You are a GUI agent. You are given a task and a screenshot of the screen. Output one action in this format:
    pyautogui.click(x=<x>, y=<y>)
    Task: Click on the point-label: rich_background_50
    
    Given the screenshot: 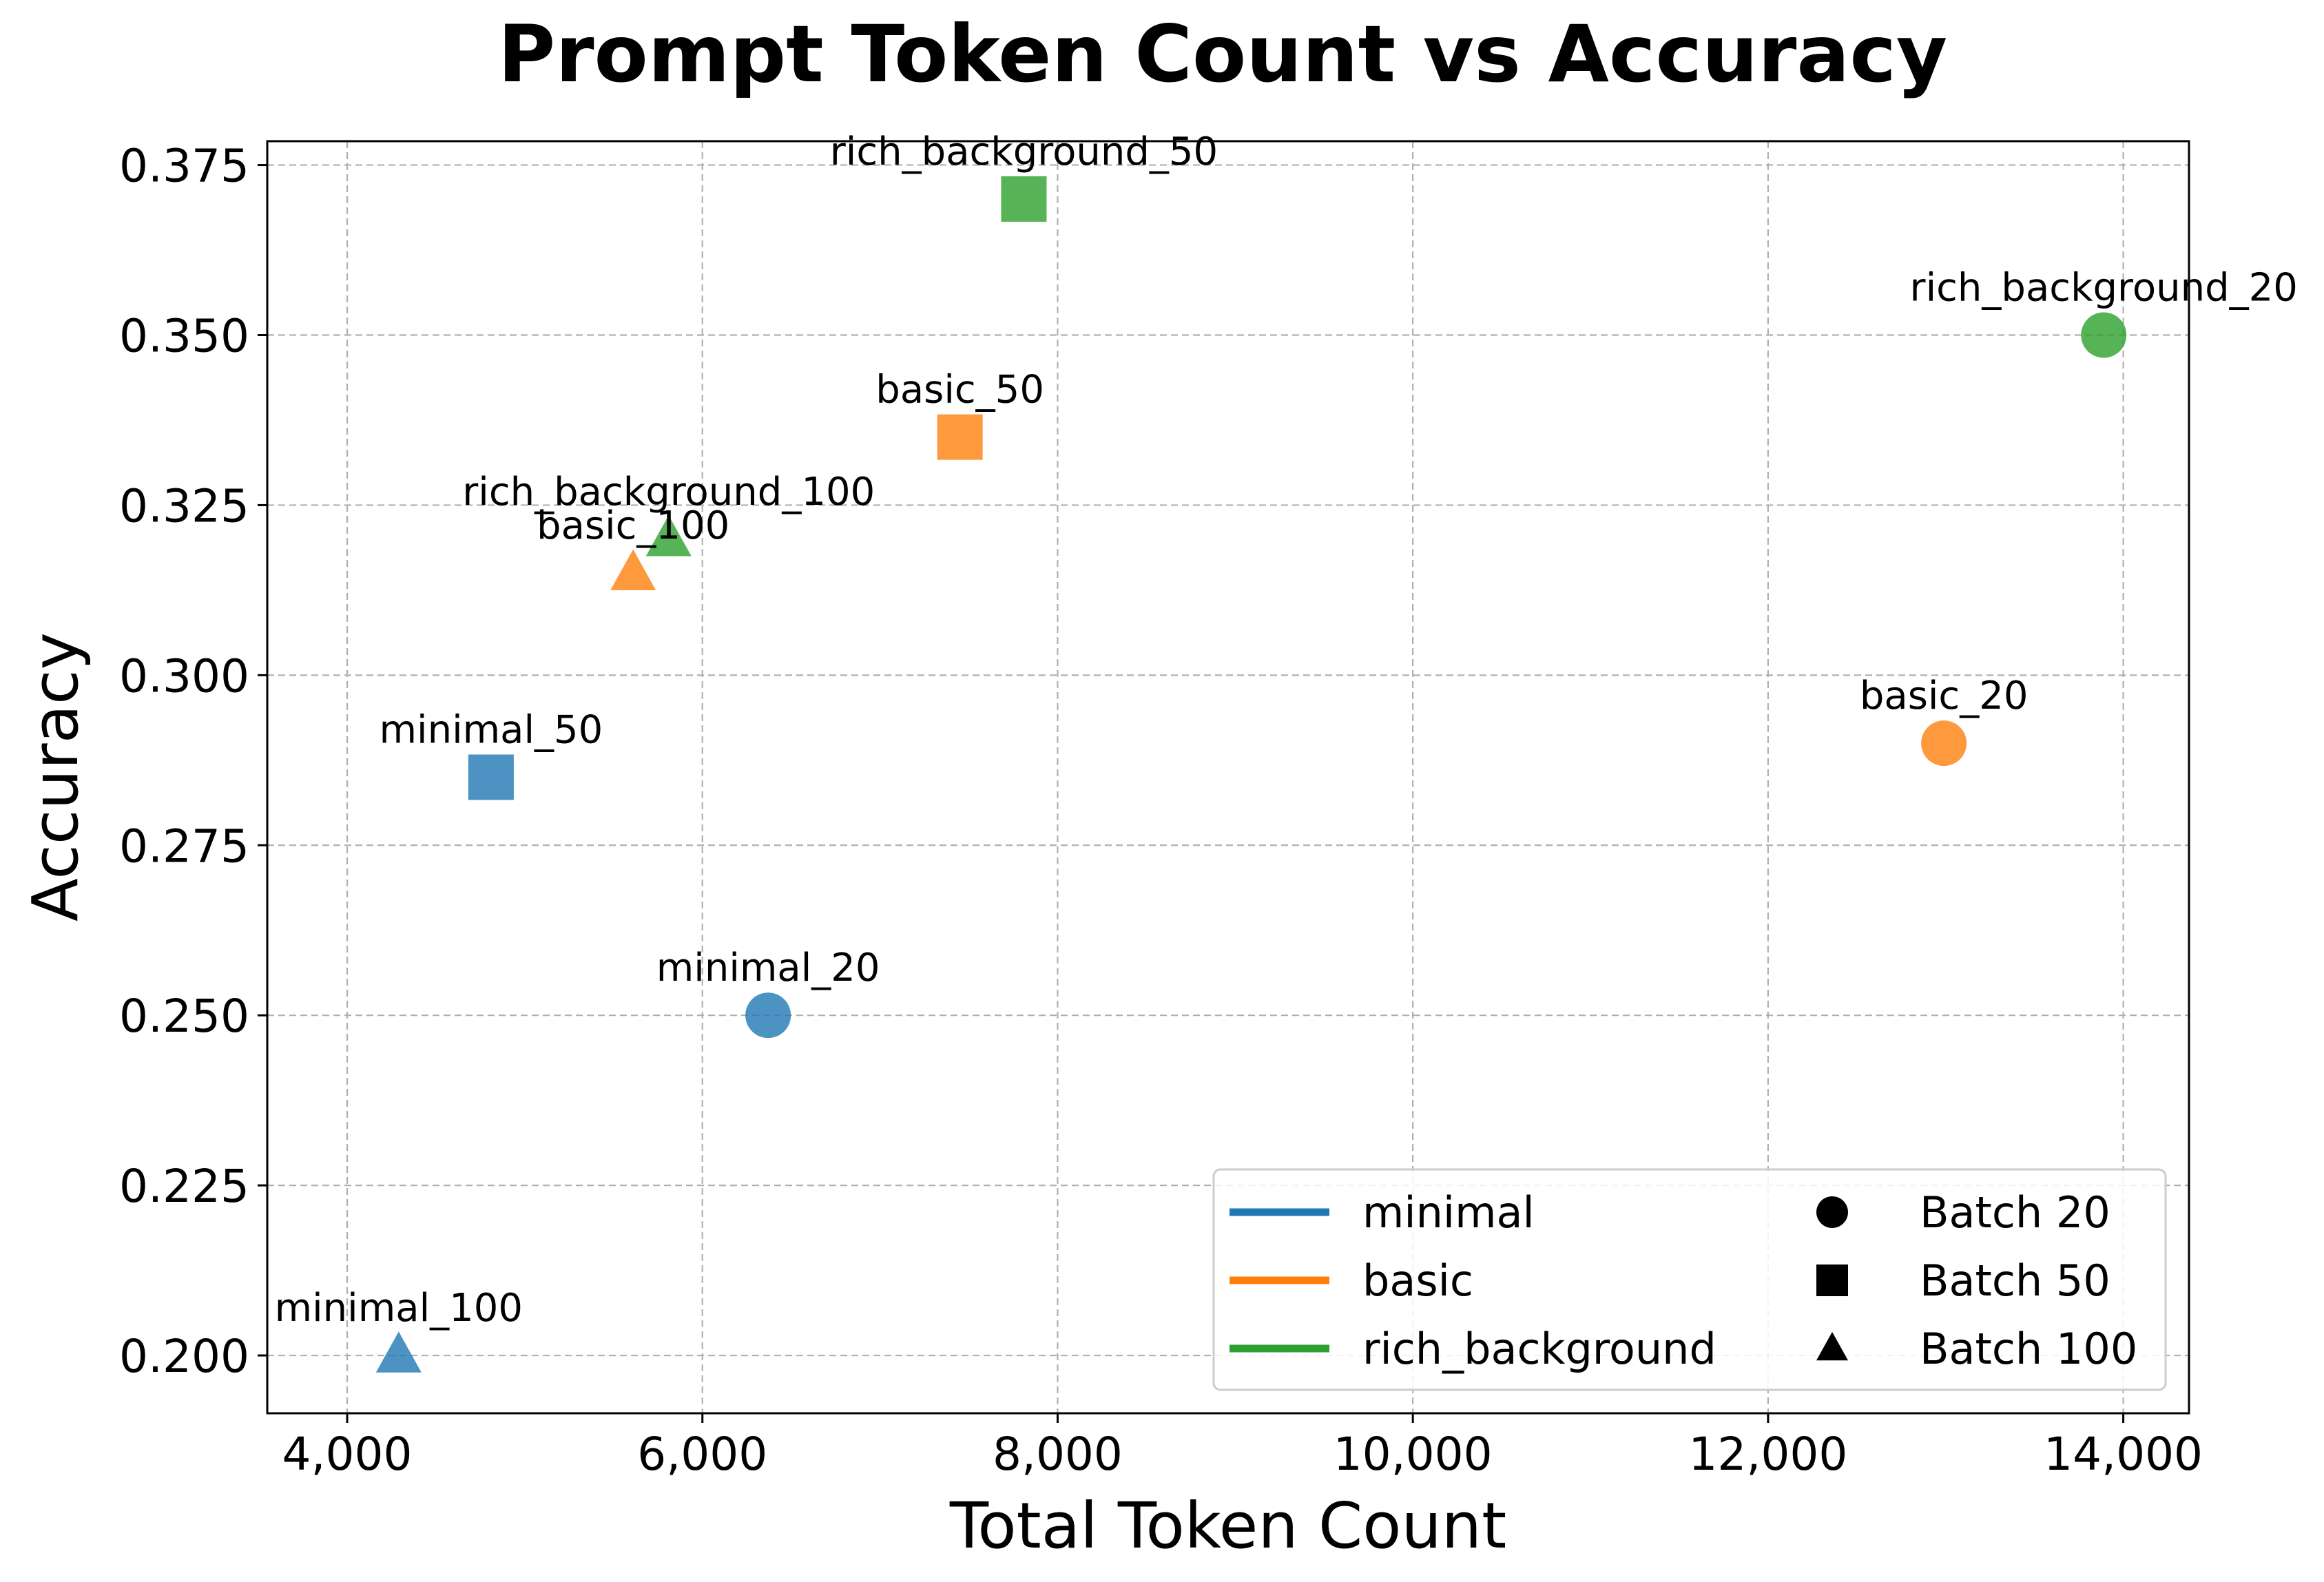 What is the action you would take?
    pyautogui.click(x=1024, y=151)
    